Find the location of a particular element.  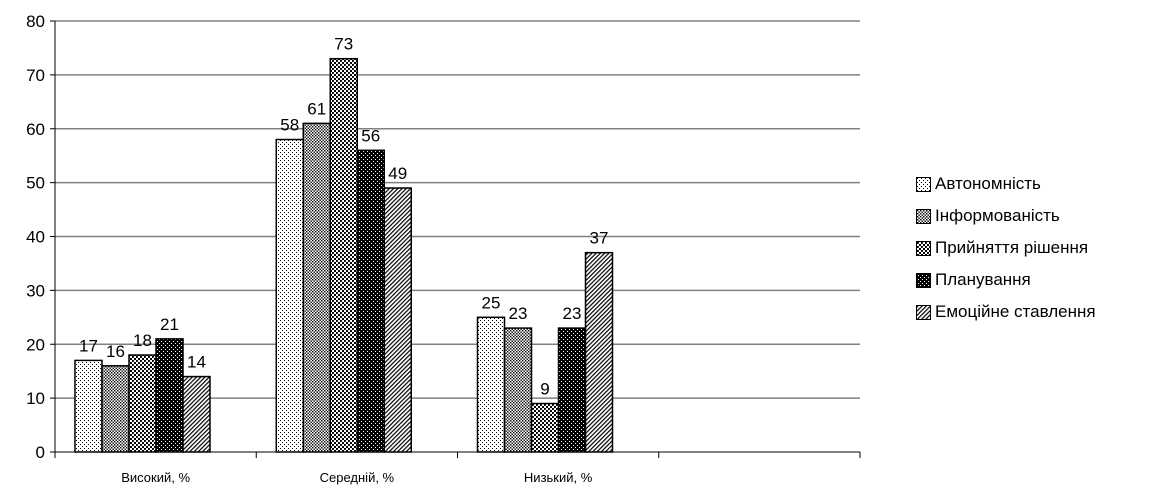

data-label: 56 is located at coordinates (370, 135).